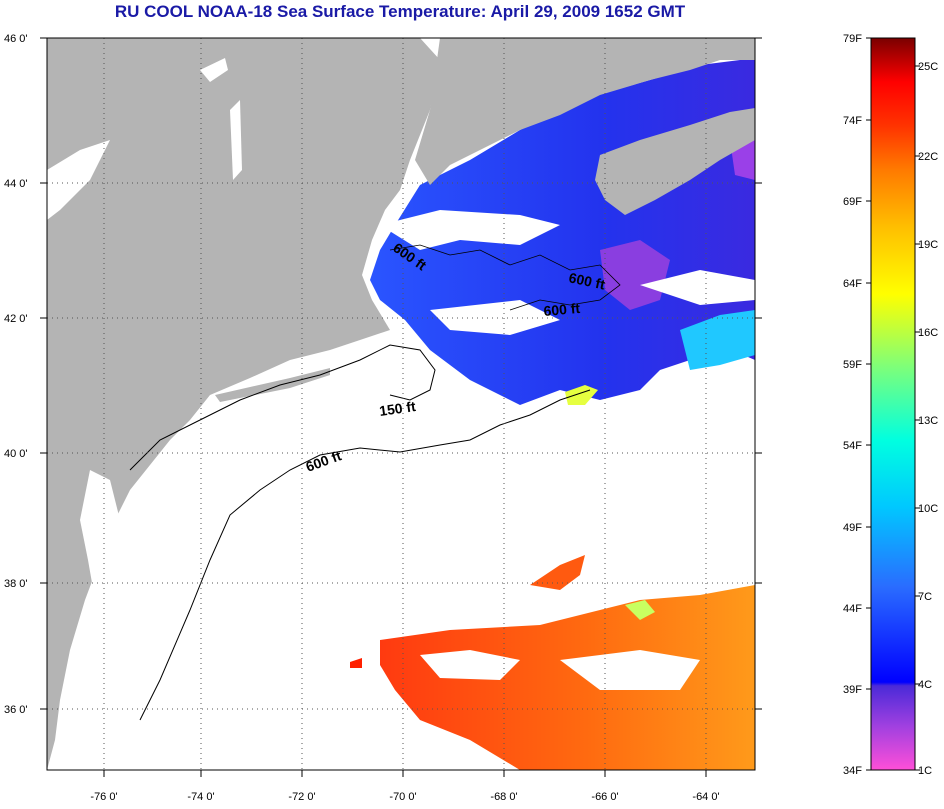 The image size is (944, 809). Describe the element at coordinates (282, 407) in the screenshot. I see `contour-150ft` at that location.